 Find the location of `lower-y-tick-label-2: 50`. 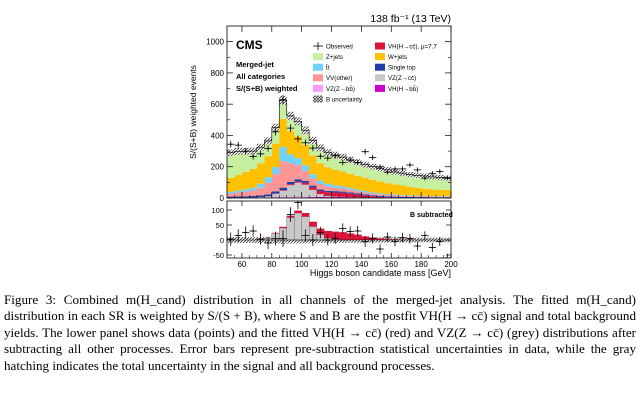

lower-y-tick-label-2: 50 is located at coordinates (220, 225).